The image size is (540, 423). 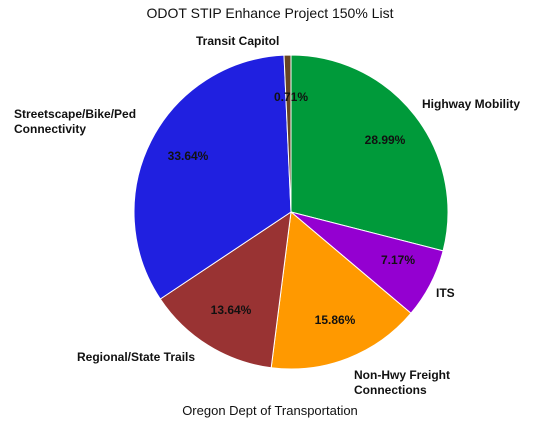 I want to click on slice-category-label: ITS, so click(x=445, y=293).